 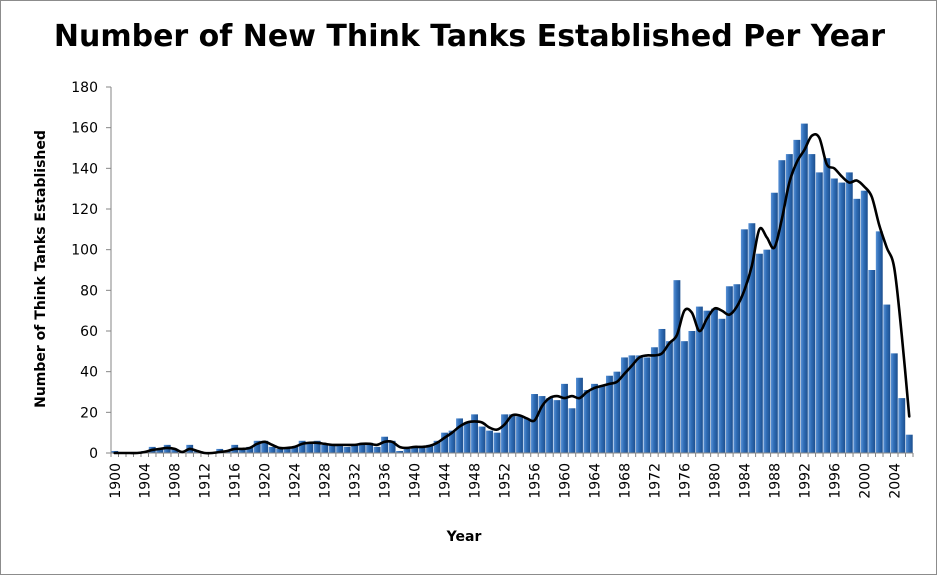 What do you see at coordinates (684, 397) in the screenshot?
I see `bar-1976` at bounding box center [684, 397].